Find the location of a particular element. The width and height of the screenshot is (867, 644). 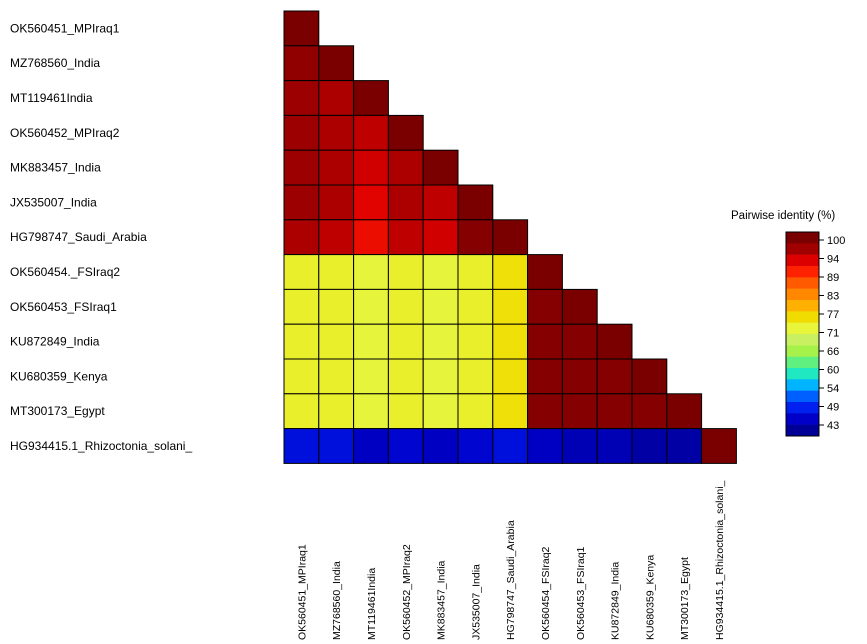

legend-frame is located at coordinates (802, 334).